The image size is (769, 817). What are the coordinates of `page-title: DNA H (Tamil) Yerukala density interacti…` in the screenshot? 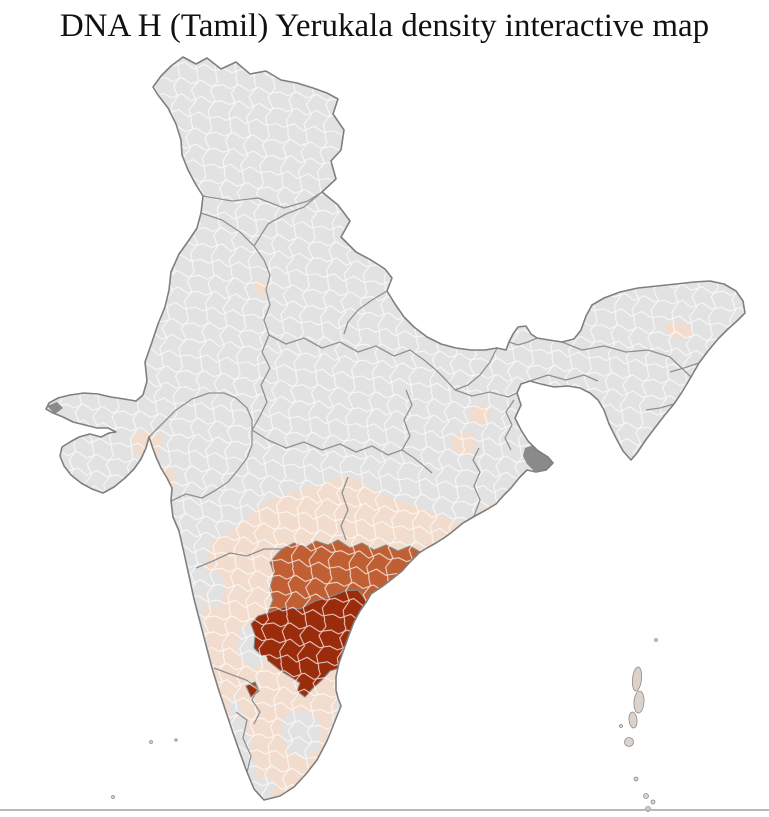 It's located at (384, 26).